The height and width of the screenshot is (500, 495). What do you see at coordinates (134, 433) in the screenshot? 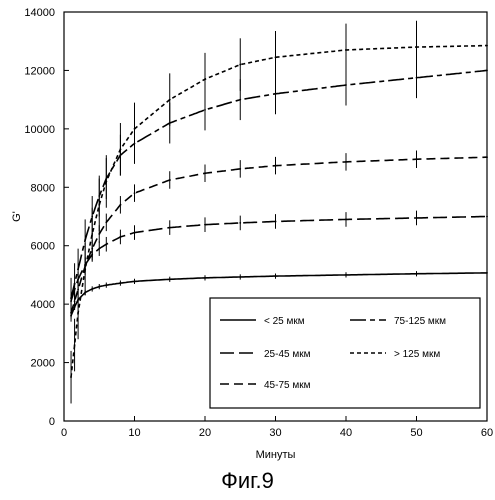
I see `x-tick-label: 10` at bounding box center [134, 433].